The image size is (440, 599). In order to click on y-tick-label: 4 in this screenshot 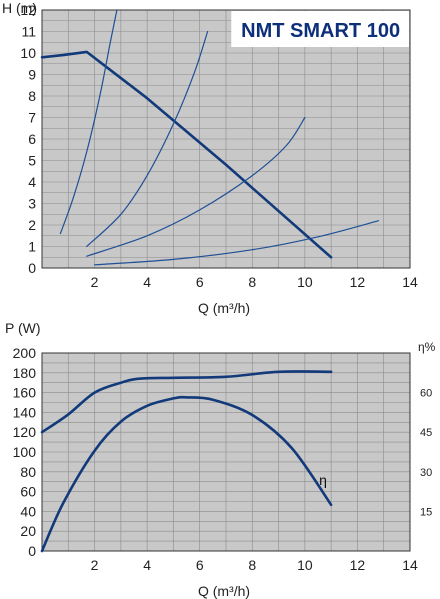, I will do `click(32, 182)`.